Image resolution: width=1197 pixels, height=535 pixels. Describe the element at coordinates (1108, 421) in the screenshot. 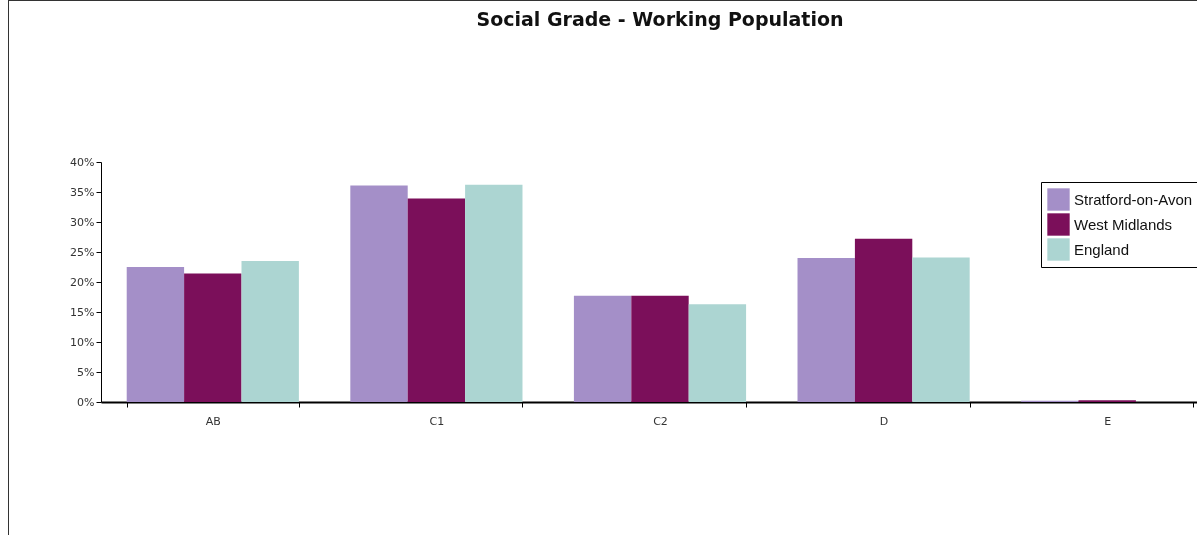

I see `x-tick-label: E` at that location.